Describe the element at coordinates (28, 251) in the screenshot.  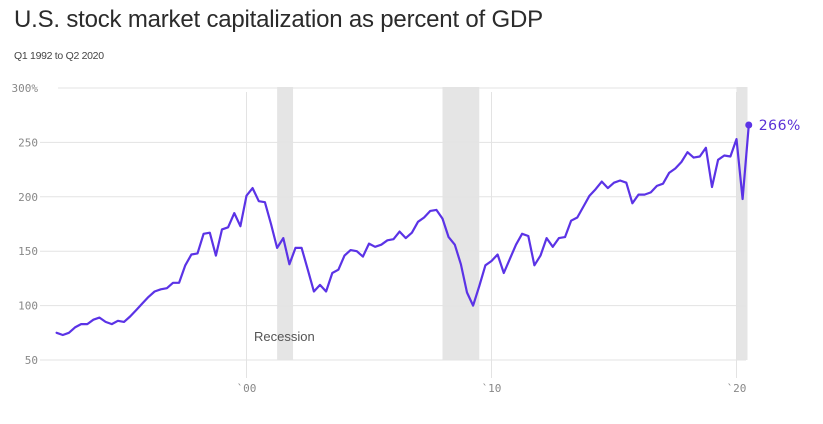
I see `y-tick-label: 150` at that location.